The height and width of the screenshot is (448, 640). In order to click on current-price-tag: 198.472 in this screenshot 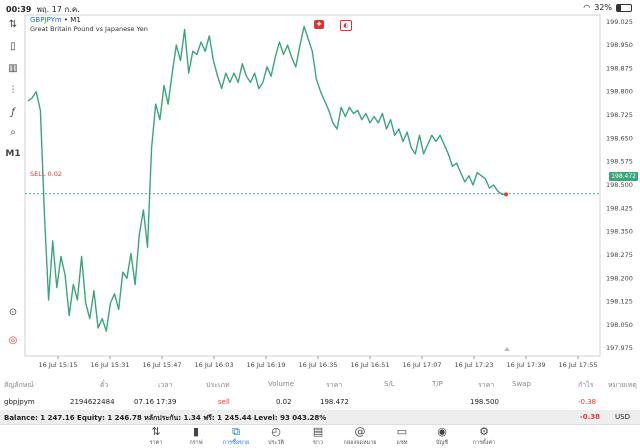, I will do `click(623, 176)`.